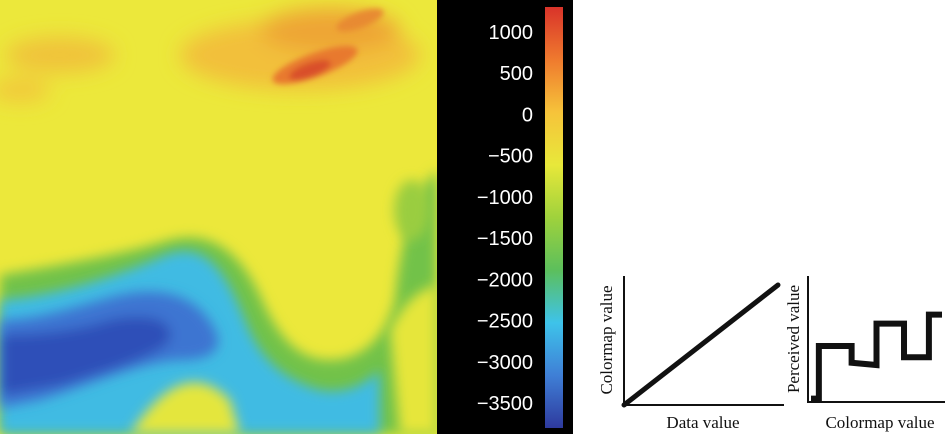  What do you see at coordinates (510, 157) in the screenshot?
I see `colorbar-tick-label: −500` at bounding box center [510, 157].